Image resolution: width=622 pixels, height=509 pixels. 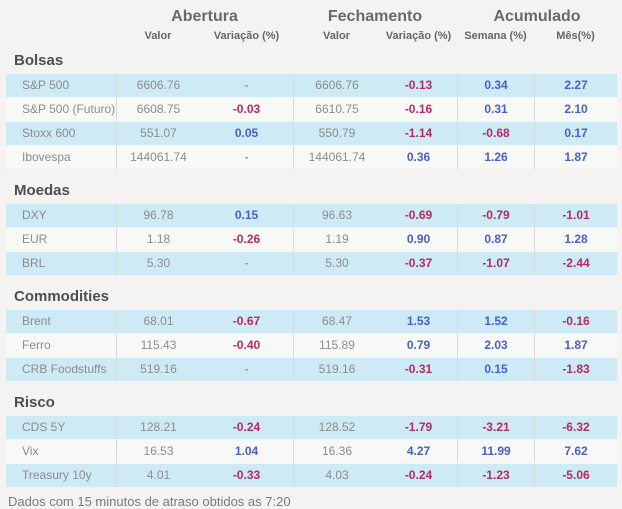 I want to click on cell-abertura-variacao: -0.67, so click(x=246, y=321).